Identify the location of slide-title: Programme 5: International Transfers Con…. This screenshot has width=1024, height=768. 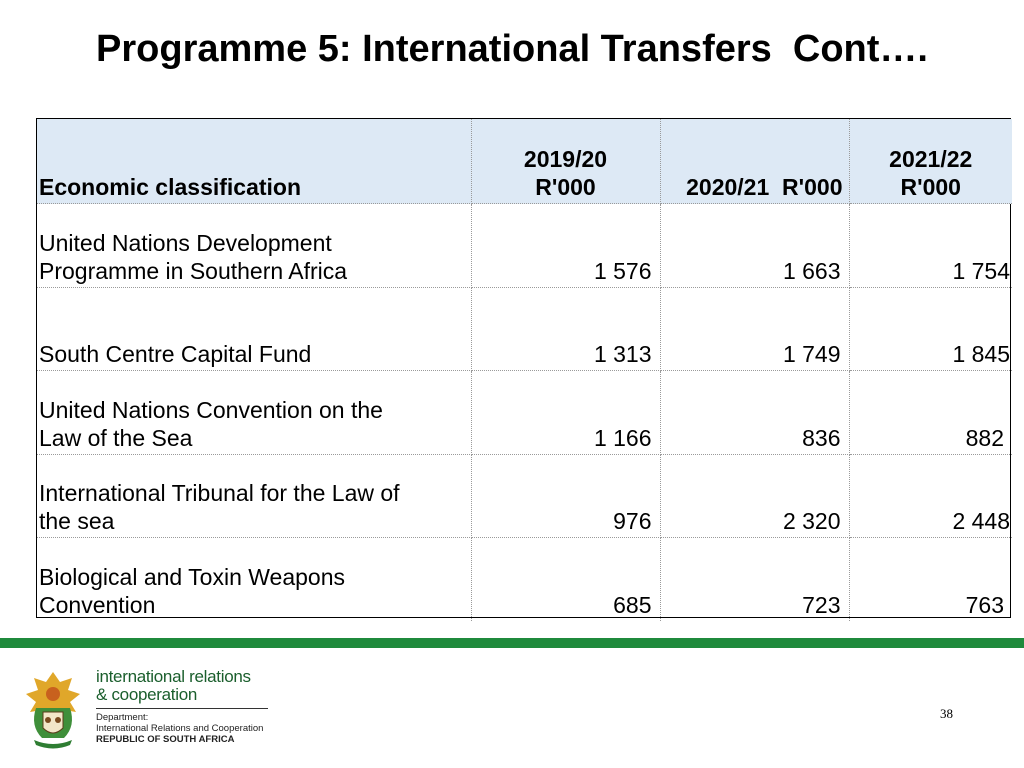
(512, 49).